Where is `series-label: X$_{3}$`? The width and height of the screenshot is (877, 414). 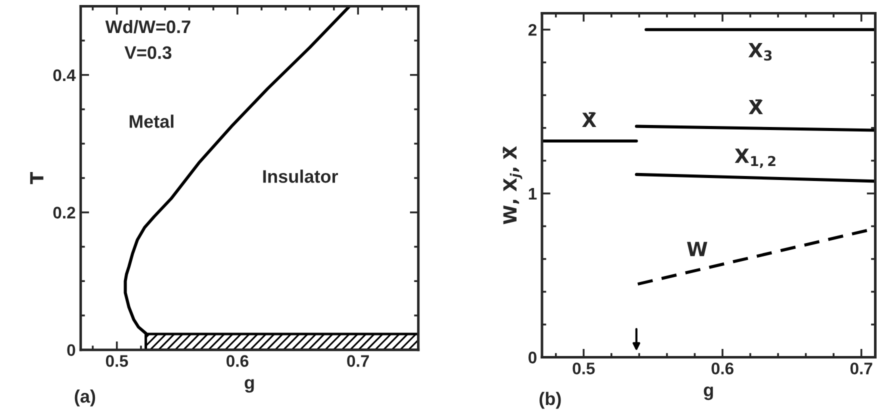 series-label: X$_{3}$ is located at coordinates (760, 52).